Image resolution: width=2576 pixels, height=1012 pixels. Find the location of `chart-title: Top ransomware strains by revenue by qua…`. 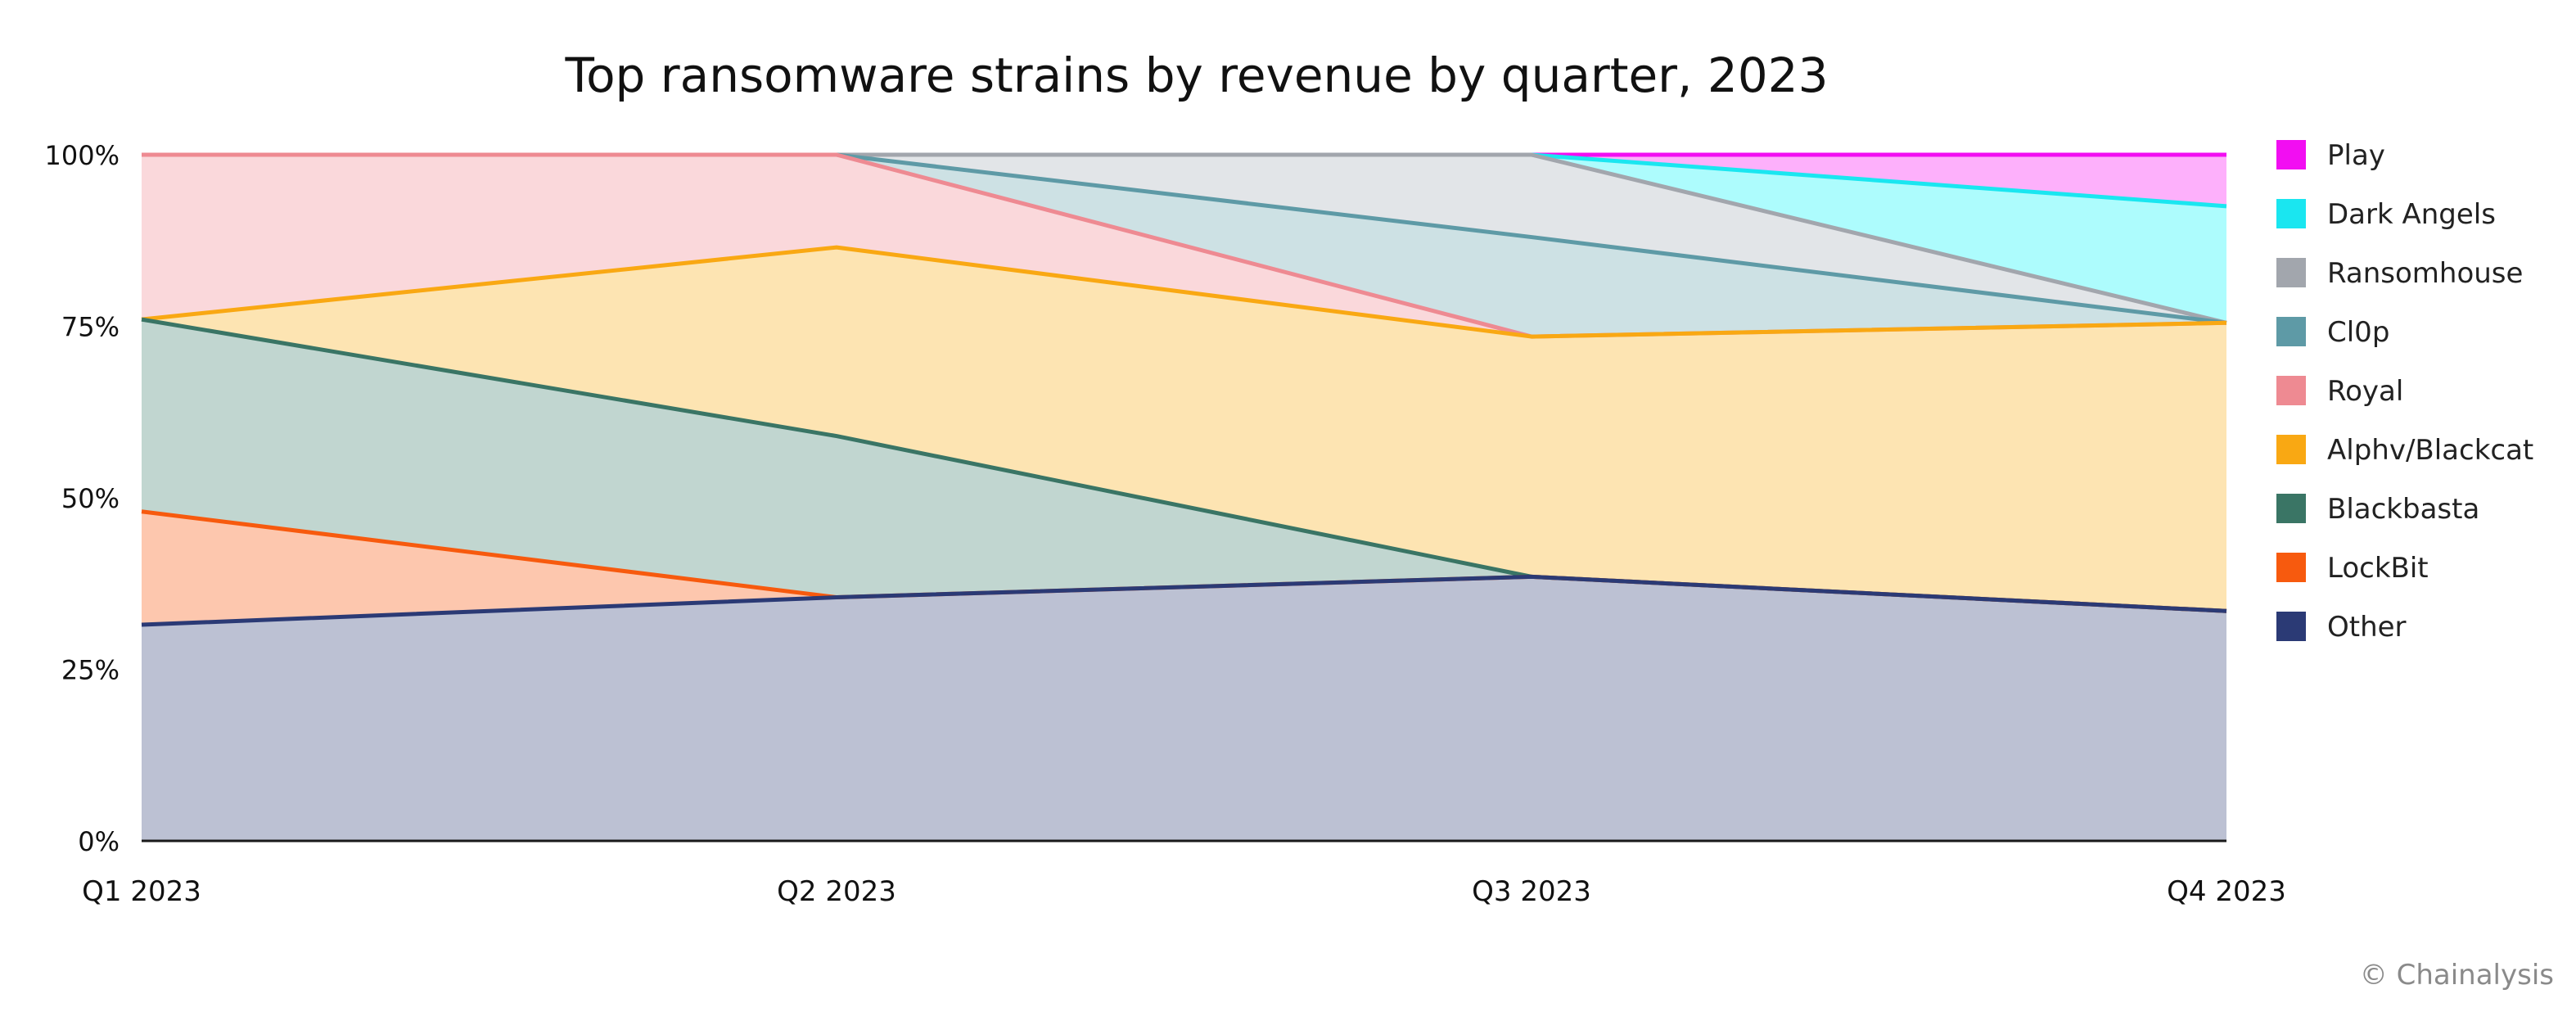

chart-title: Top ransomware strains by revenue by qua… is located at coordinates (1197, 75).